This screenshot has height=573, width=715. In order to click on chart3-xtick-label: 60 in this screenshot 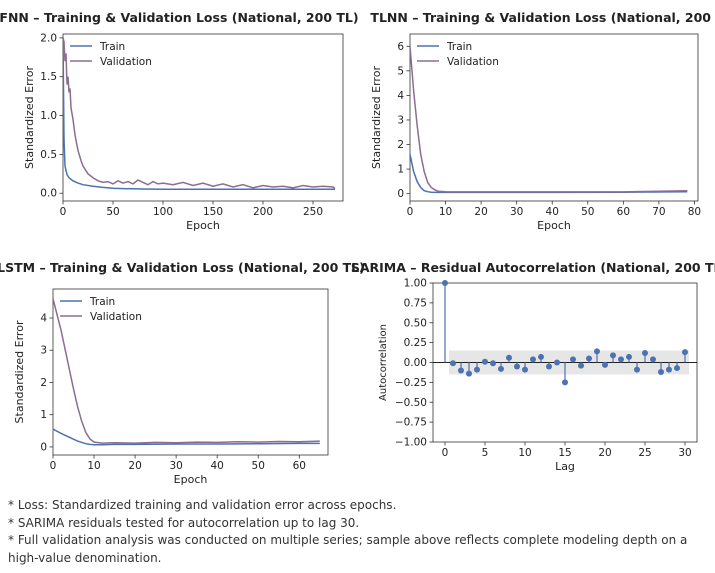, I will do `click(299, 466)`.